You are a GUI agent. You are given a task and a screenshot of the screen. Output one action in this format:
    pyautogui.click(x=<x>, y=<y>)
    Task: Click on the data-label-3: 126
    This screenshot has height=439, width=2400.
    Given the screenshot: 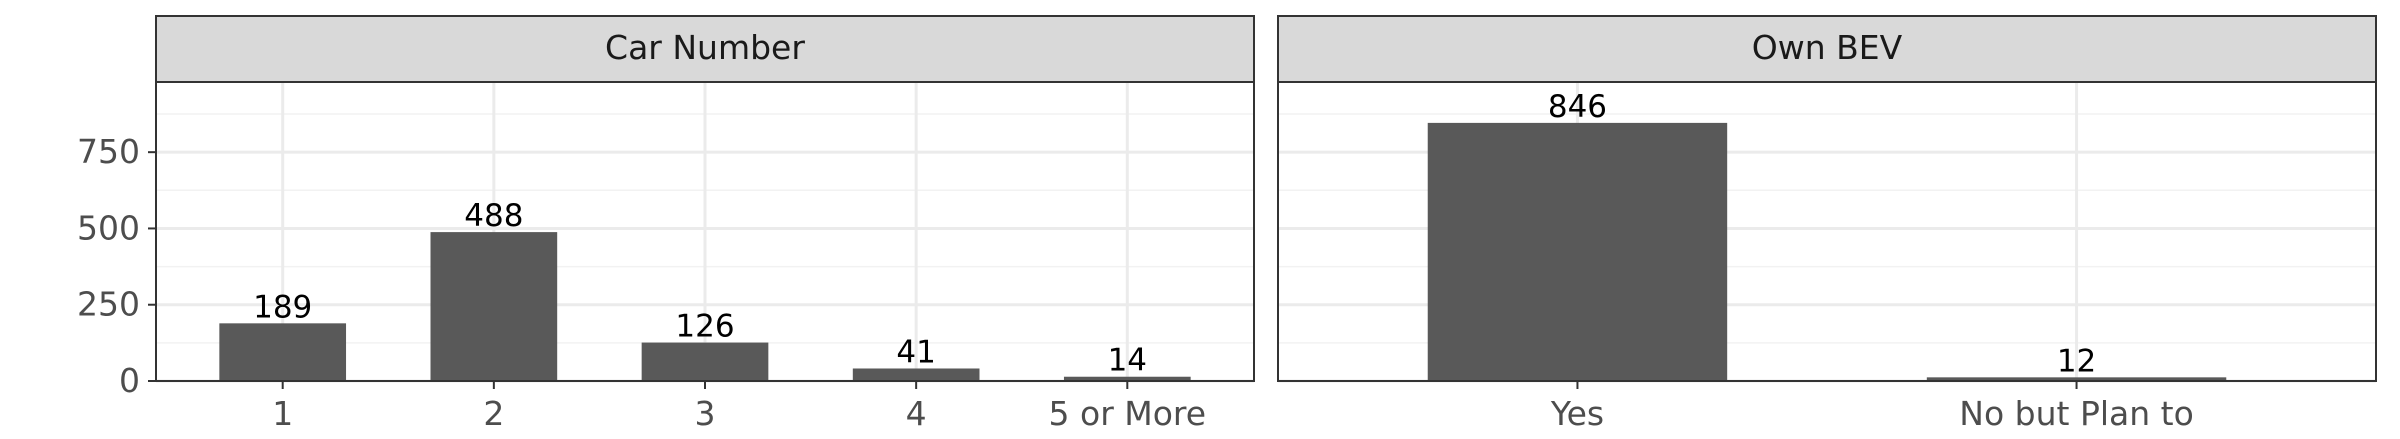 What is the action you would take?
    pyautogui.click(x=704, y=327)
    